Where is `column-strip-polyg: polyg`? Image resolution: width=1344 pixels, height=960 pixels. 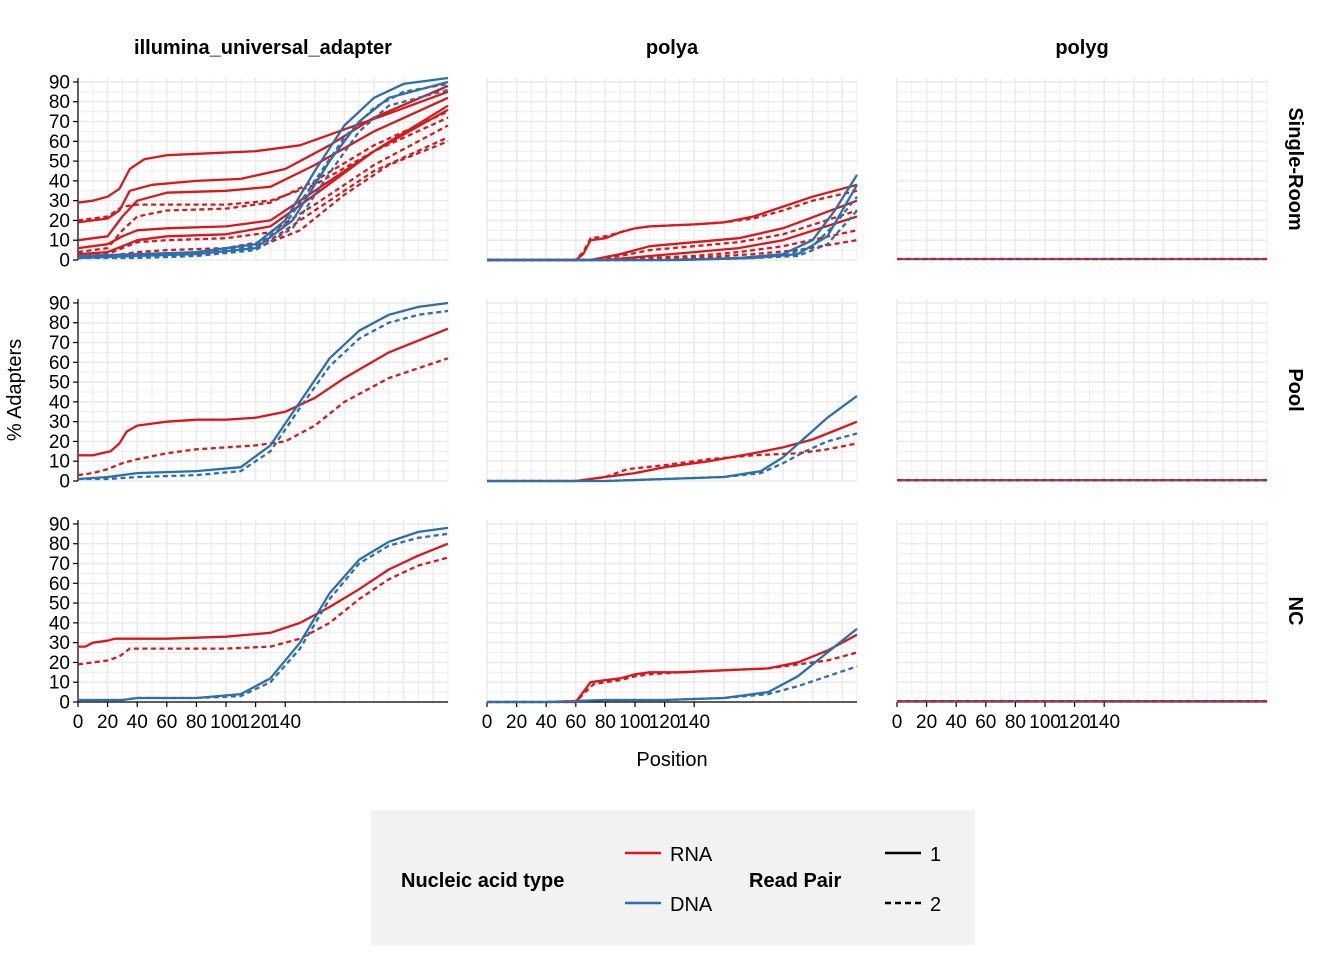 column-strip-polyg: polyg is located at coordinates (1081, 48).